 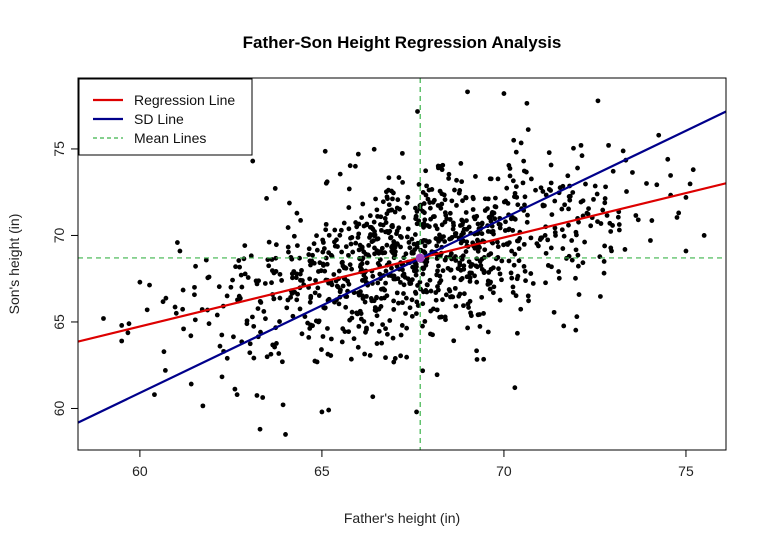 I want to click on x-tick-label: 60, so click(x=140, y=471).